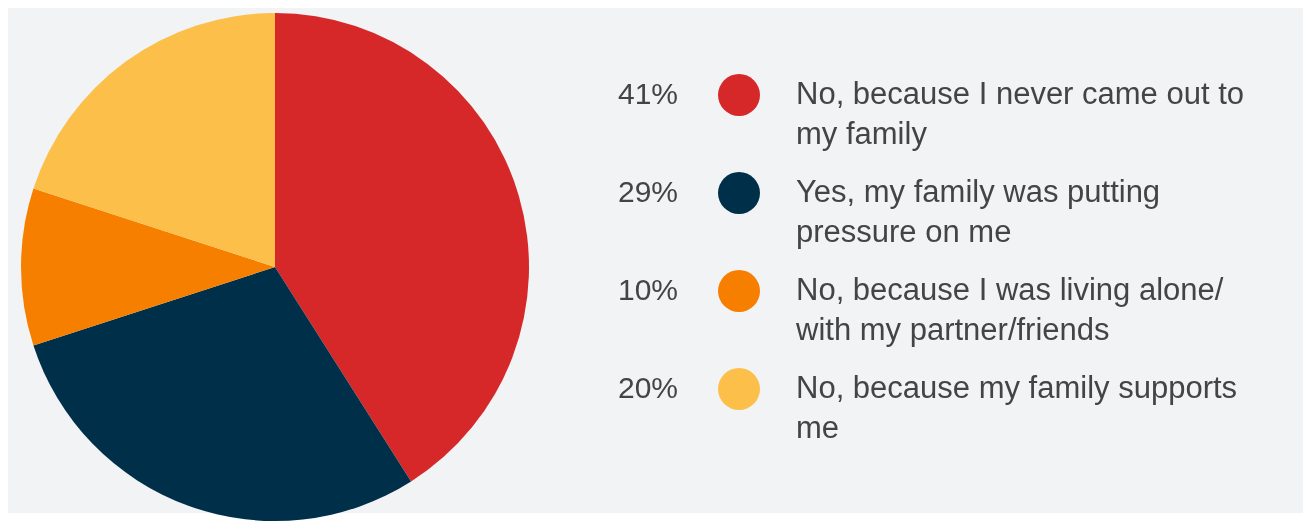 The height and width of the screenshot is (521, 1311). I want to click on legend-label: No, because my family supports me, so click(1017, 407).